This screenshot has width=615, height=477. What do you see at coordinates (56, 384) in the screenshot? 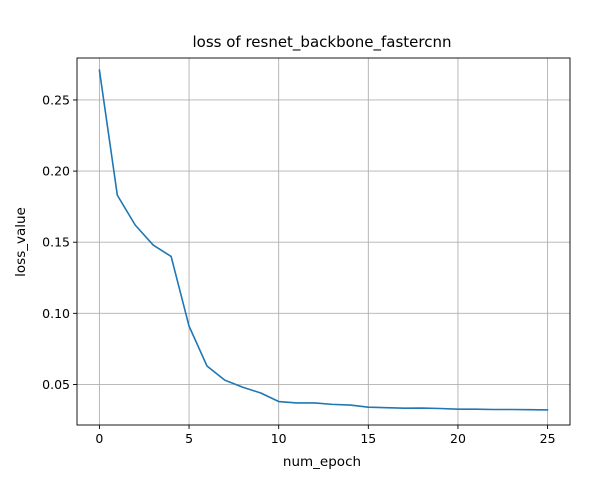
I see `y-tick-label: 0.05` at bounding box center [56, 384].